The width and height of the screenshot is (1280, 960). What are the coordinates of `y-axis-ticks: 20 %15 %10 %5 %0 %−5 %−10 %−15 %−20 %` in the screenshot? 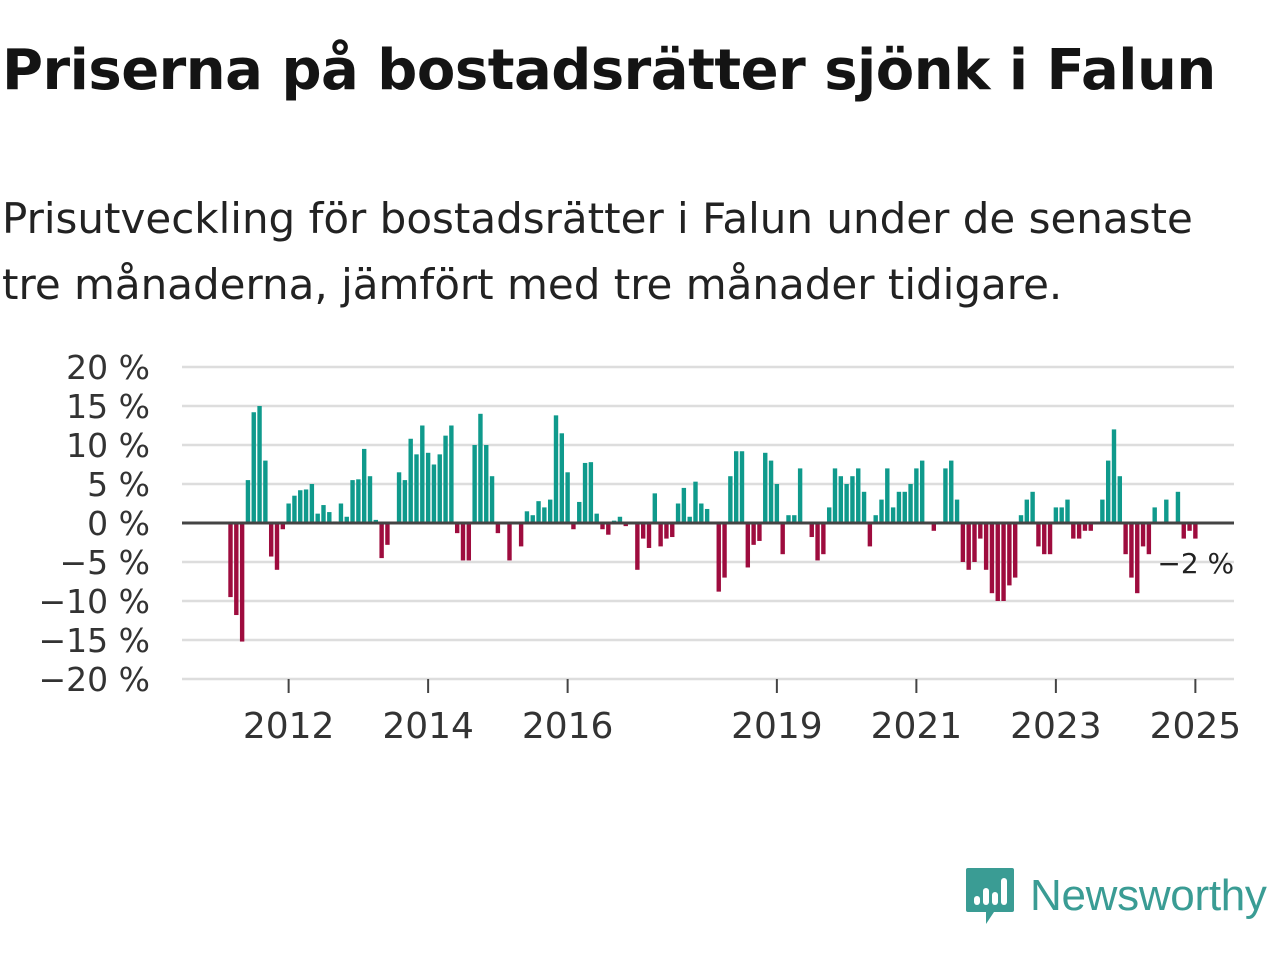 It's located at (95, 523).